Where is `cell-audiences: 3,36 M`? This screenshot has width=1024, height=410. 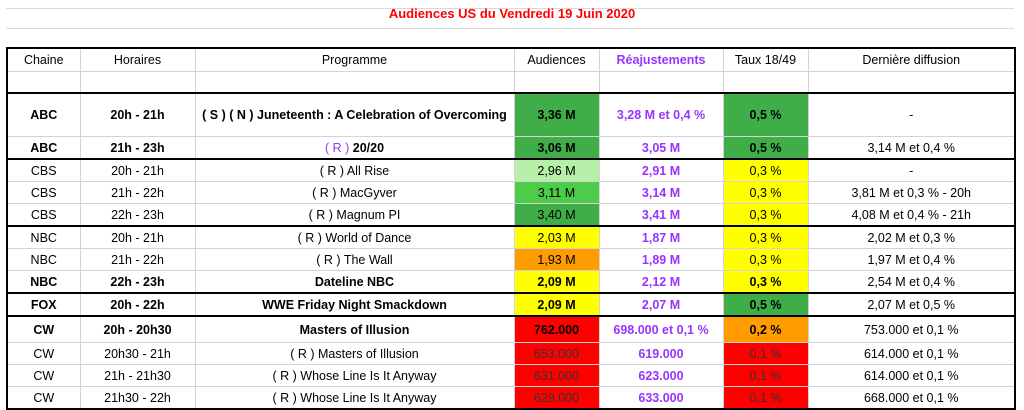
cell-audiences: 3,36 M is located at coordinates (556, 114).